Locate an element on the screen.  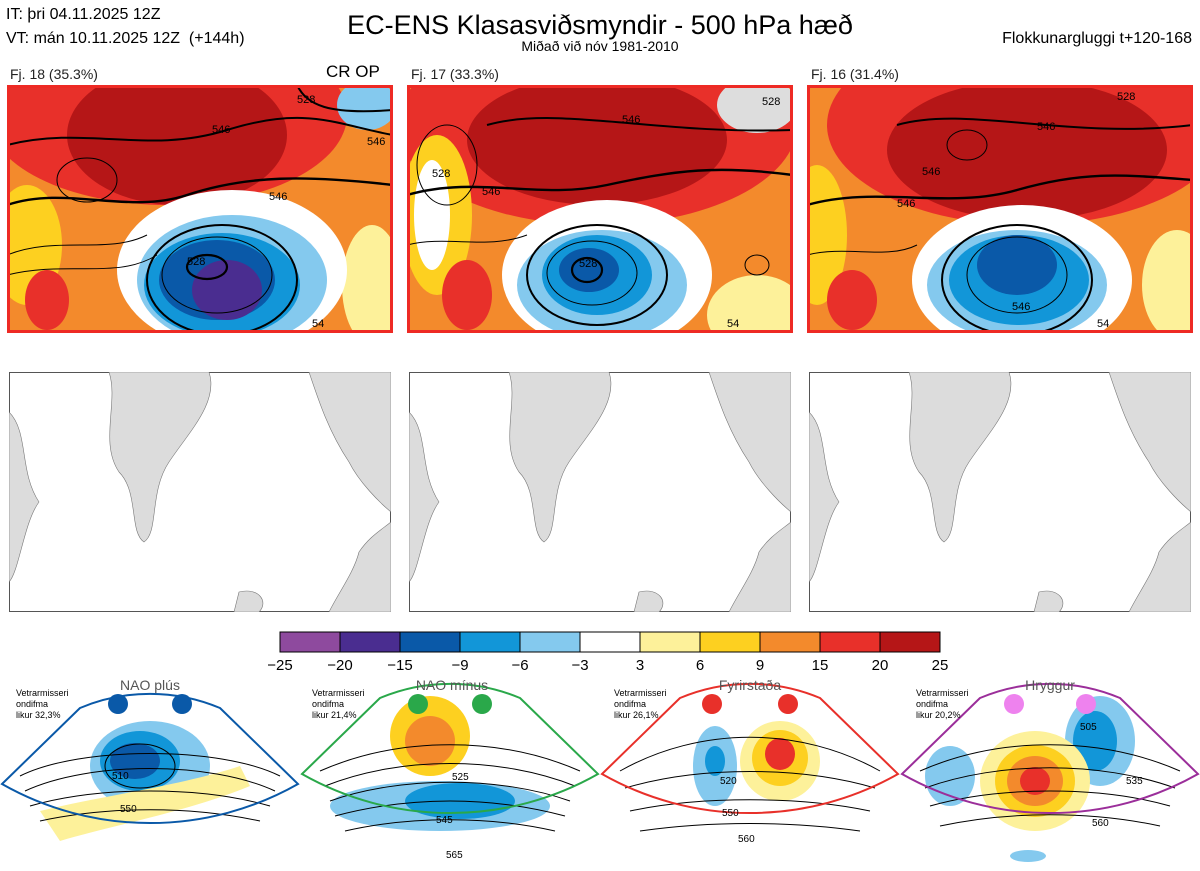
regime-1-text: likur 32,3% is located at coordinates (38, 715).